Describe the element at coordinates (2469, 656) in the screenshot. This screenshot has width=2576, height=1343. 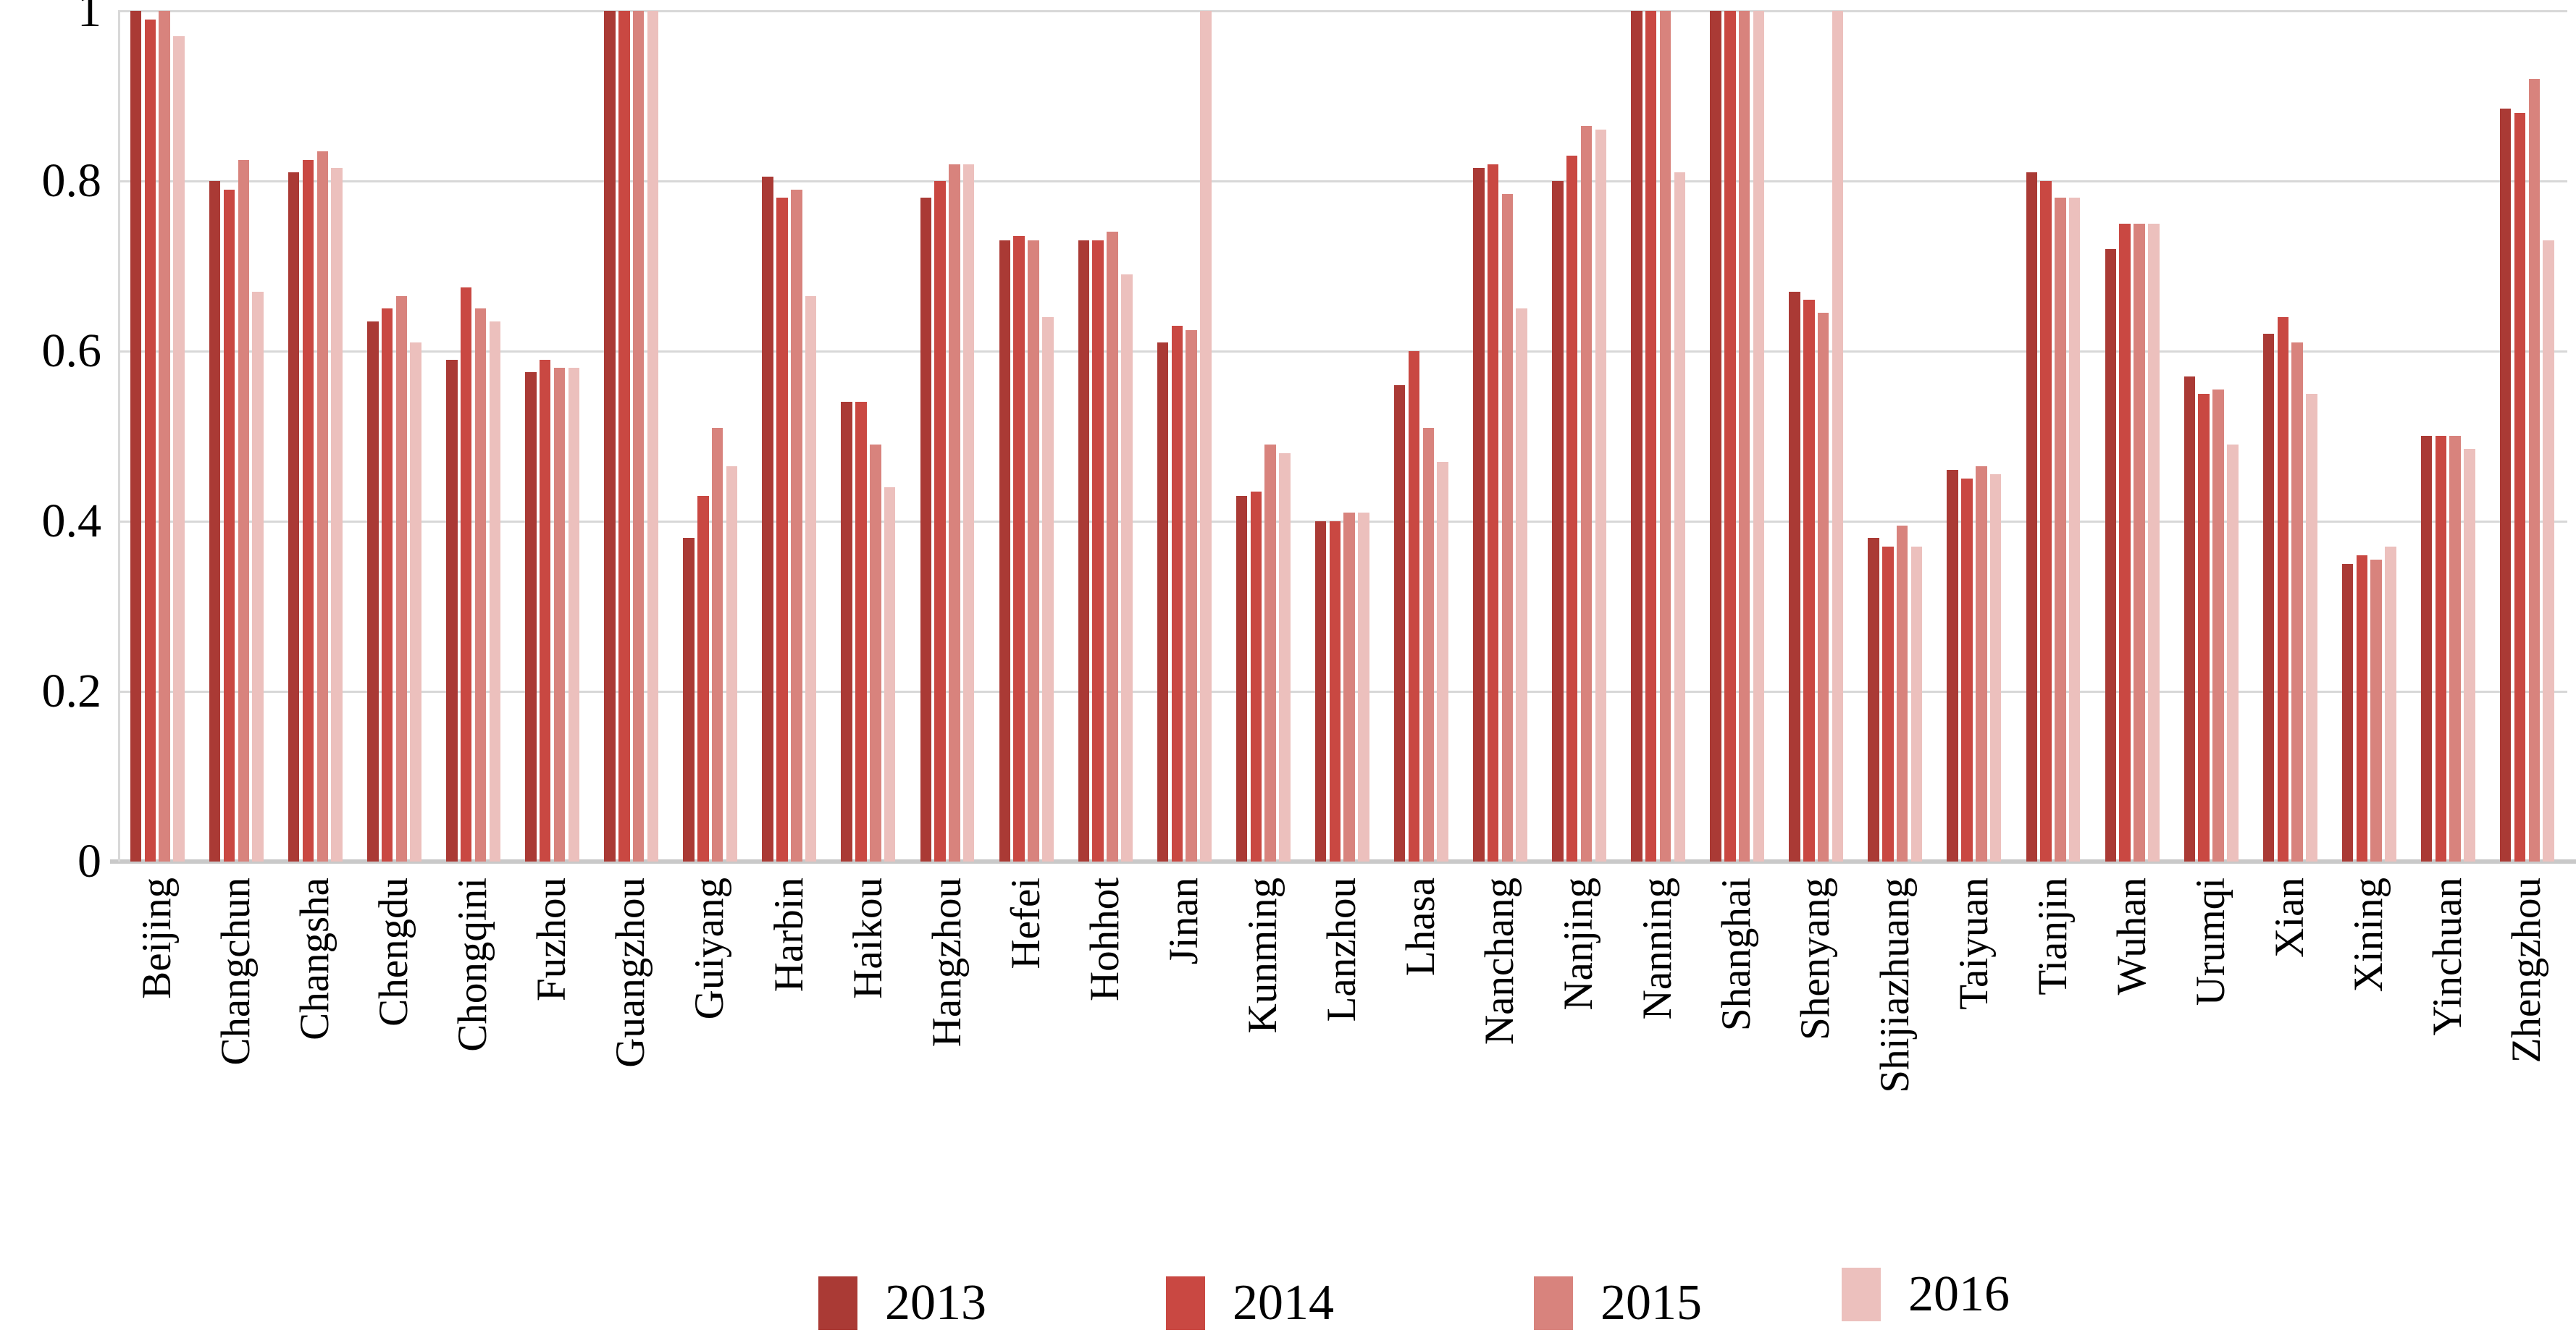
I see `bar-2016-yinchuan` at that location.